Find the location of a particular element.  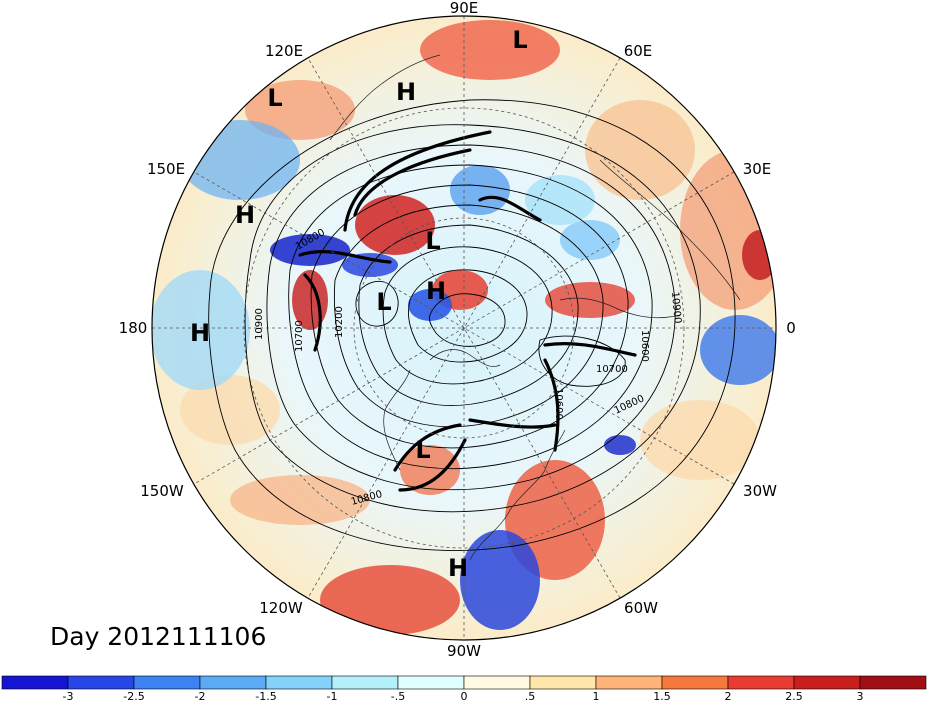

lon-label-90e: 90E is located at coordinates (464, 8).